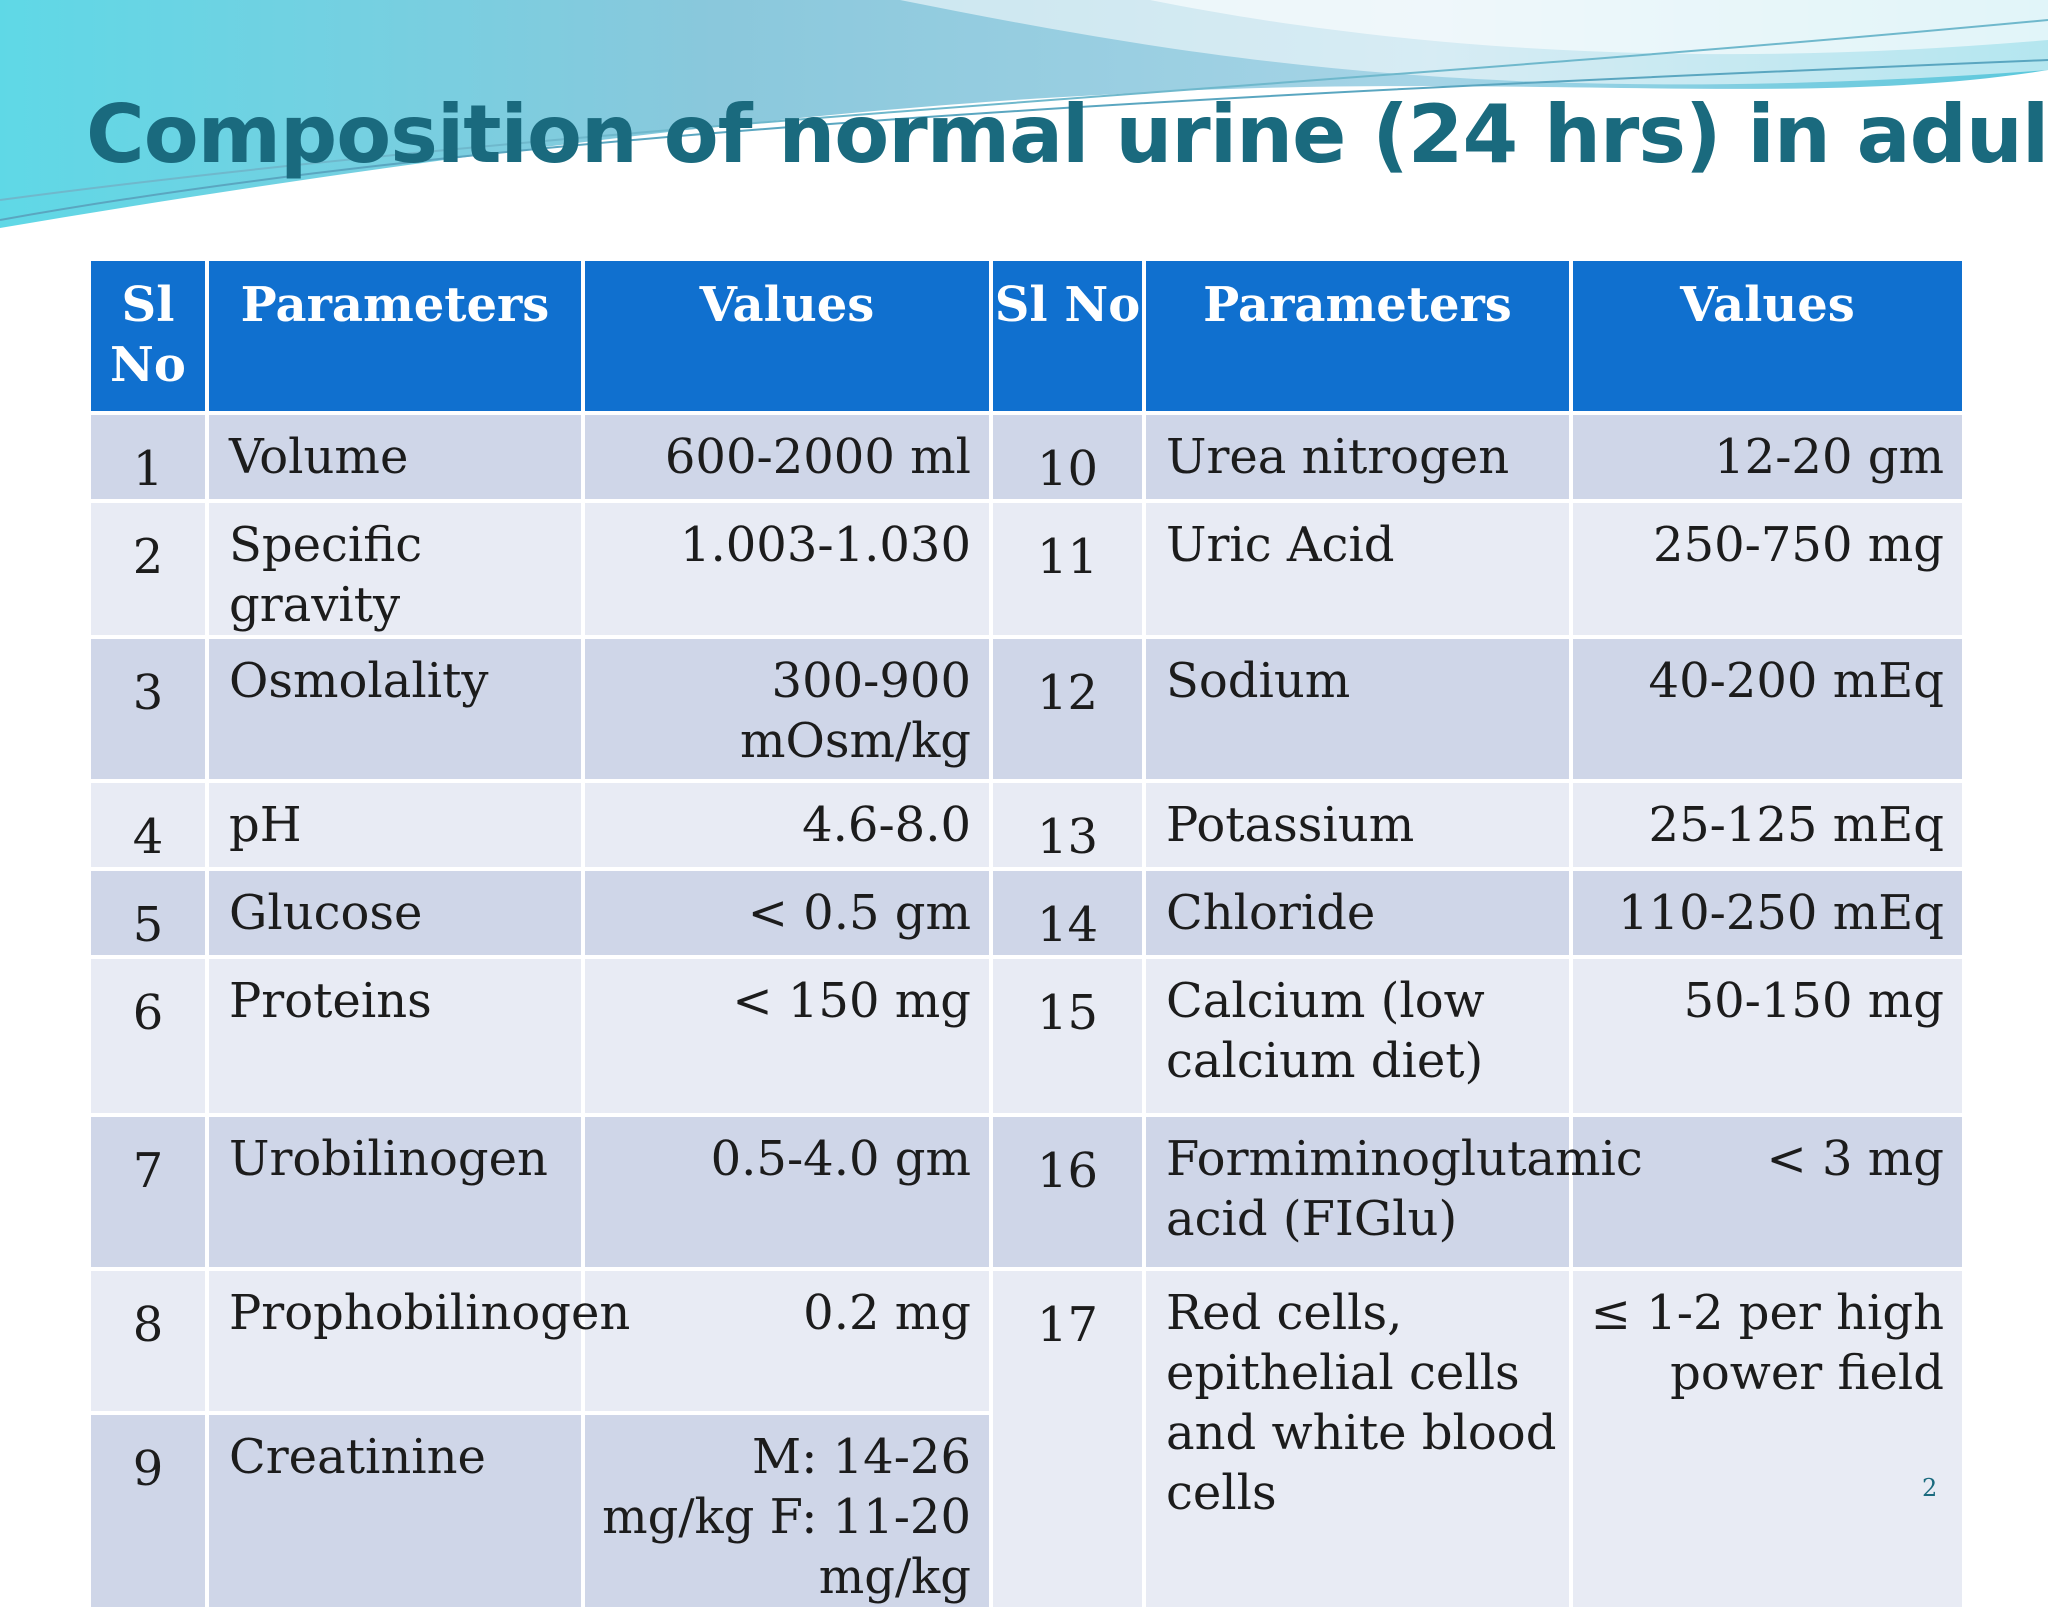 The height and width of the screenshot is (1611, 2048). What do you see at coordinates (1767, 569) in the screenshot?
I see `value-cell: 250-750 mg` at bounding box center [1767, 569].